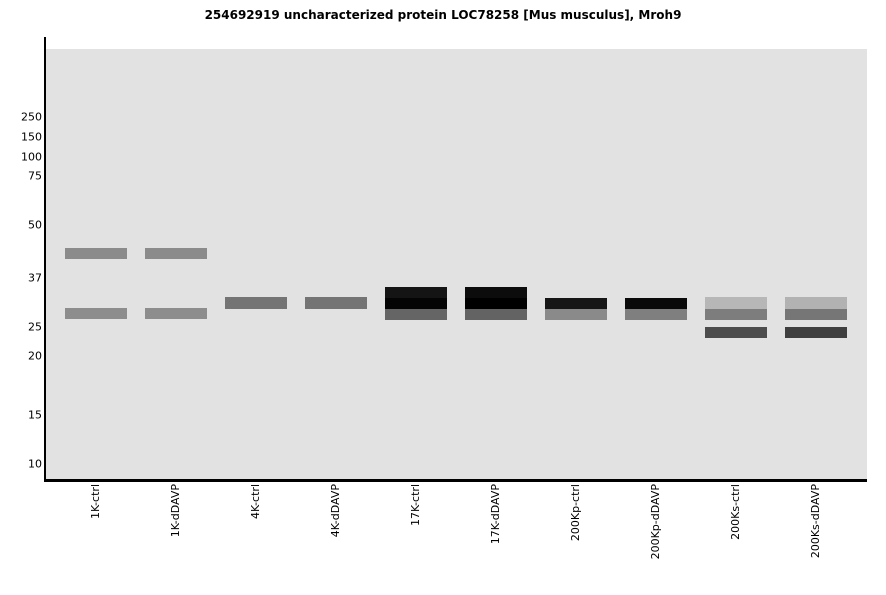  Describe the element at coordinates (455, 480) in the screenshot. I see `x-axis-line` at that location.